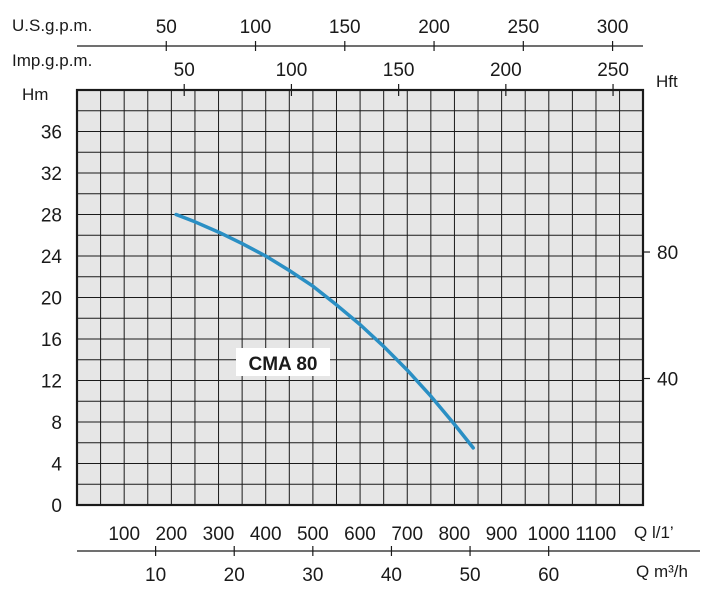 This screenshot has height=592, width=711. Describe the element at coordinates (549, 534) in the screenshot. I see `bottom-lpm-tick-label: 1000` at that location.